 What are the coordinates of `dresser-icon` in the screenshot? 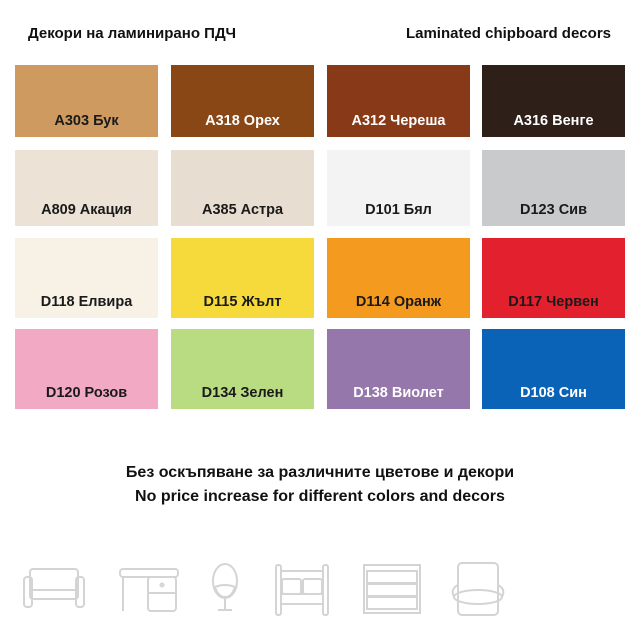 It's located at (392, 591).